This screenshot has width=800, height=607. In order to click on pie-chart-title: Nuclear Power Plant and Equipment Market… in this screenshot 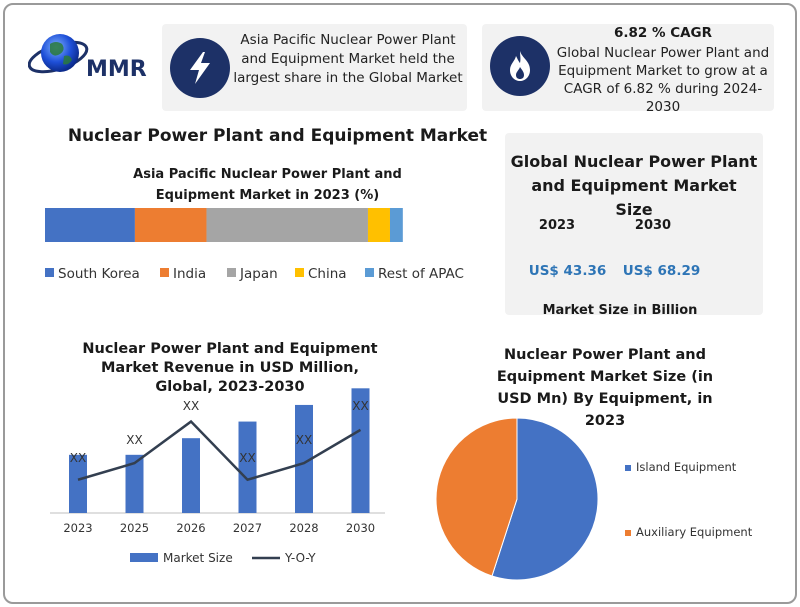, I will do `click(605, 388)`.